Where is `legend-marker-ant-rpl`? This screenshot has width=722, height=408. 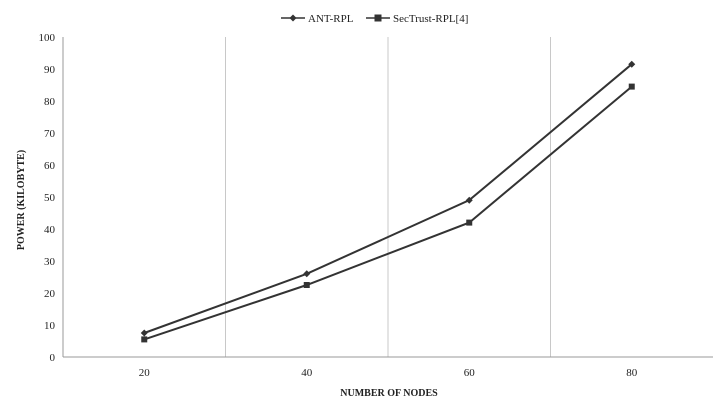 legend-marker-ant-rpl is located at coordinates (293, 18).